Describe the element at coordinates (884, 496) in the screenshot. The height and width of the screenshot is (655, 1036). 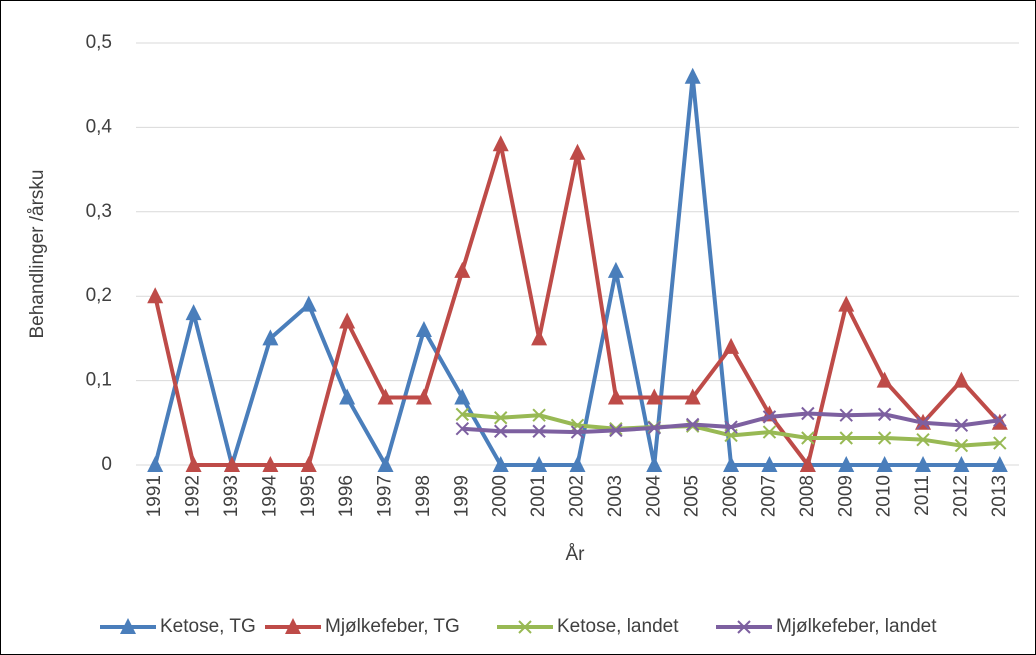
I see `x-tick-label: 2010` at that location.